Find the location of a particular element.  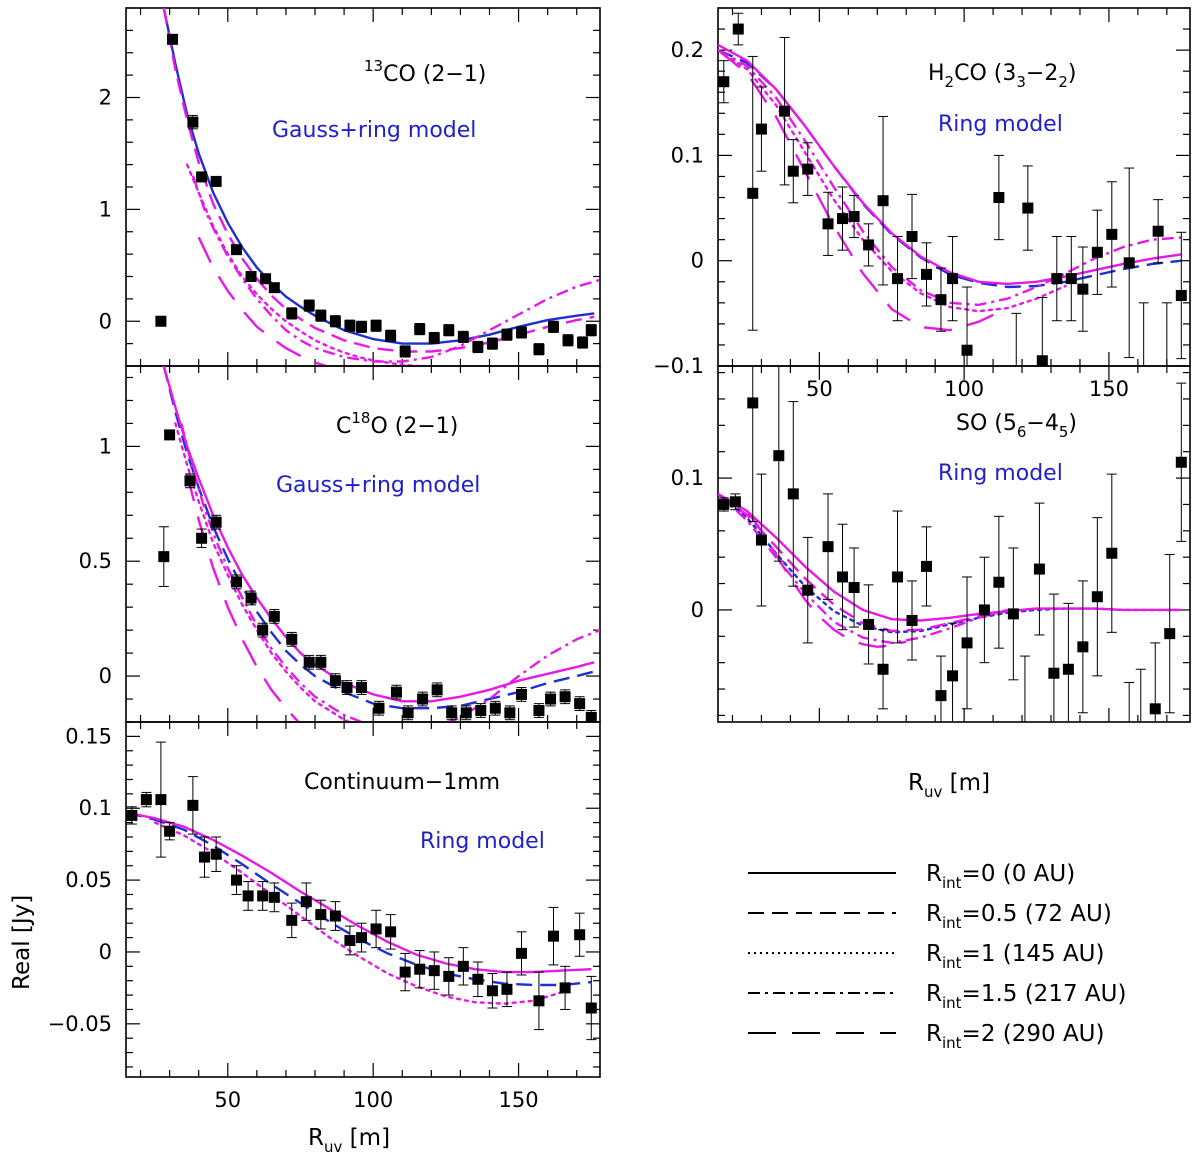

model-curve-magenta-dashdot is located at coordinates (395, 269).